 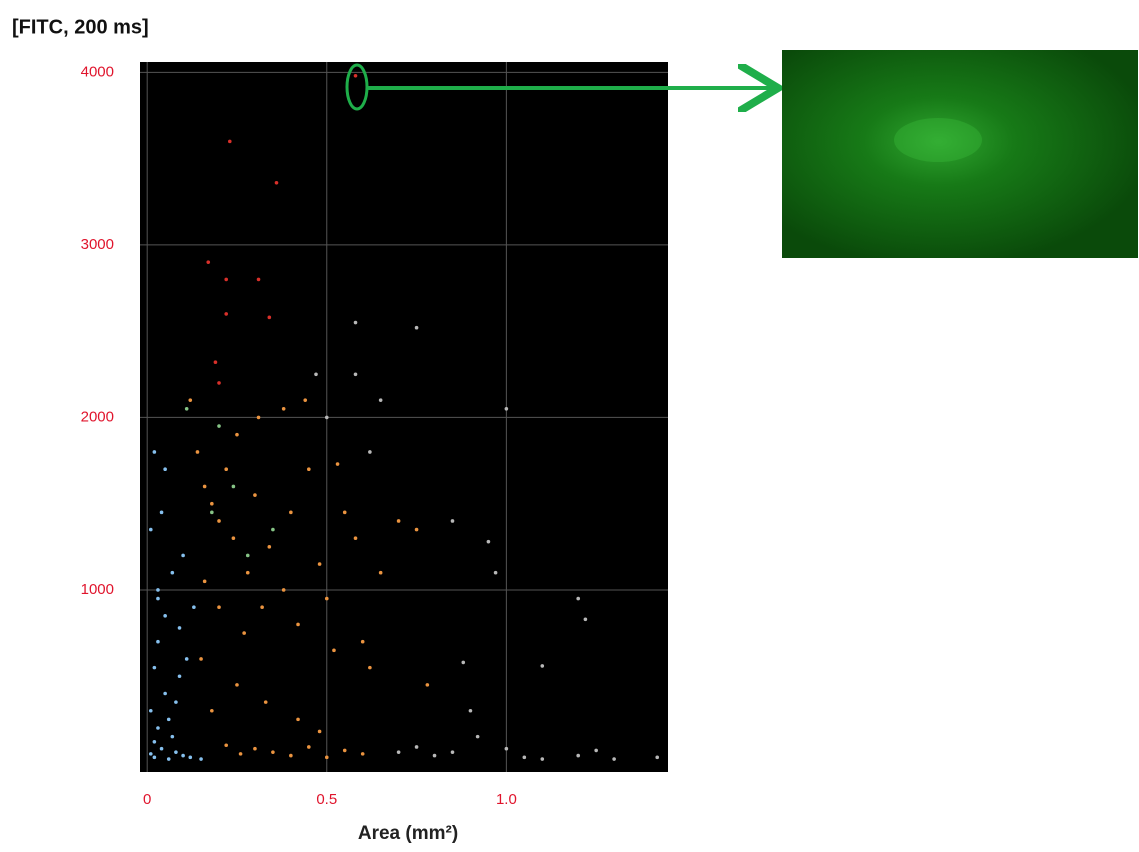 What do you see at coordinates (506, 799) in the screenshot?
I see `x-tick-label: 1.0` at bounding box center [506, 799].